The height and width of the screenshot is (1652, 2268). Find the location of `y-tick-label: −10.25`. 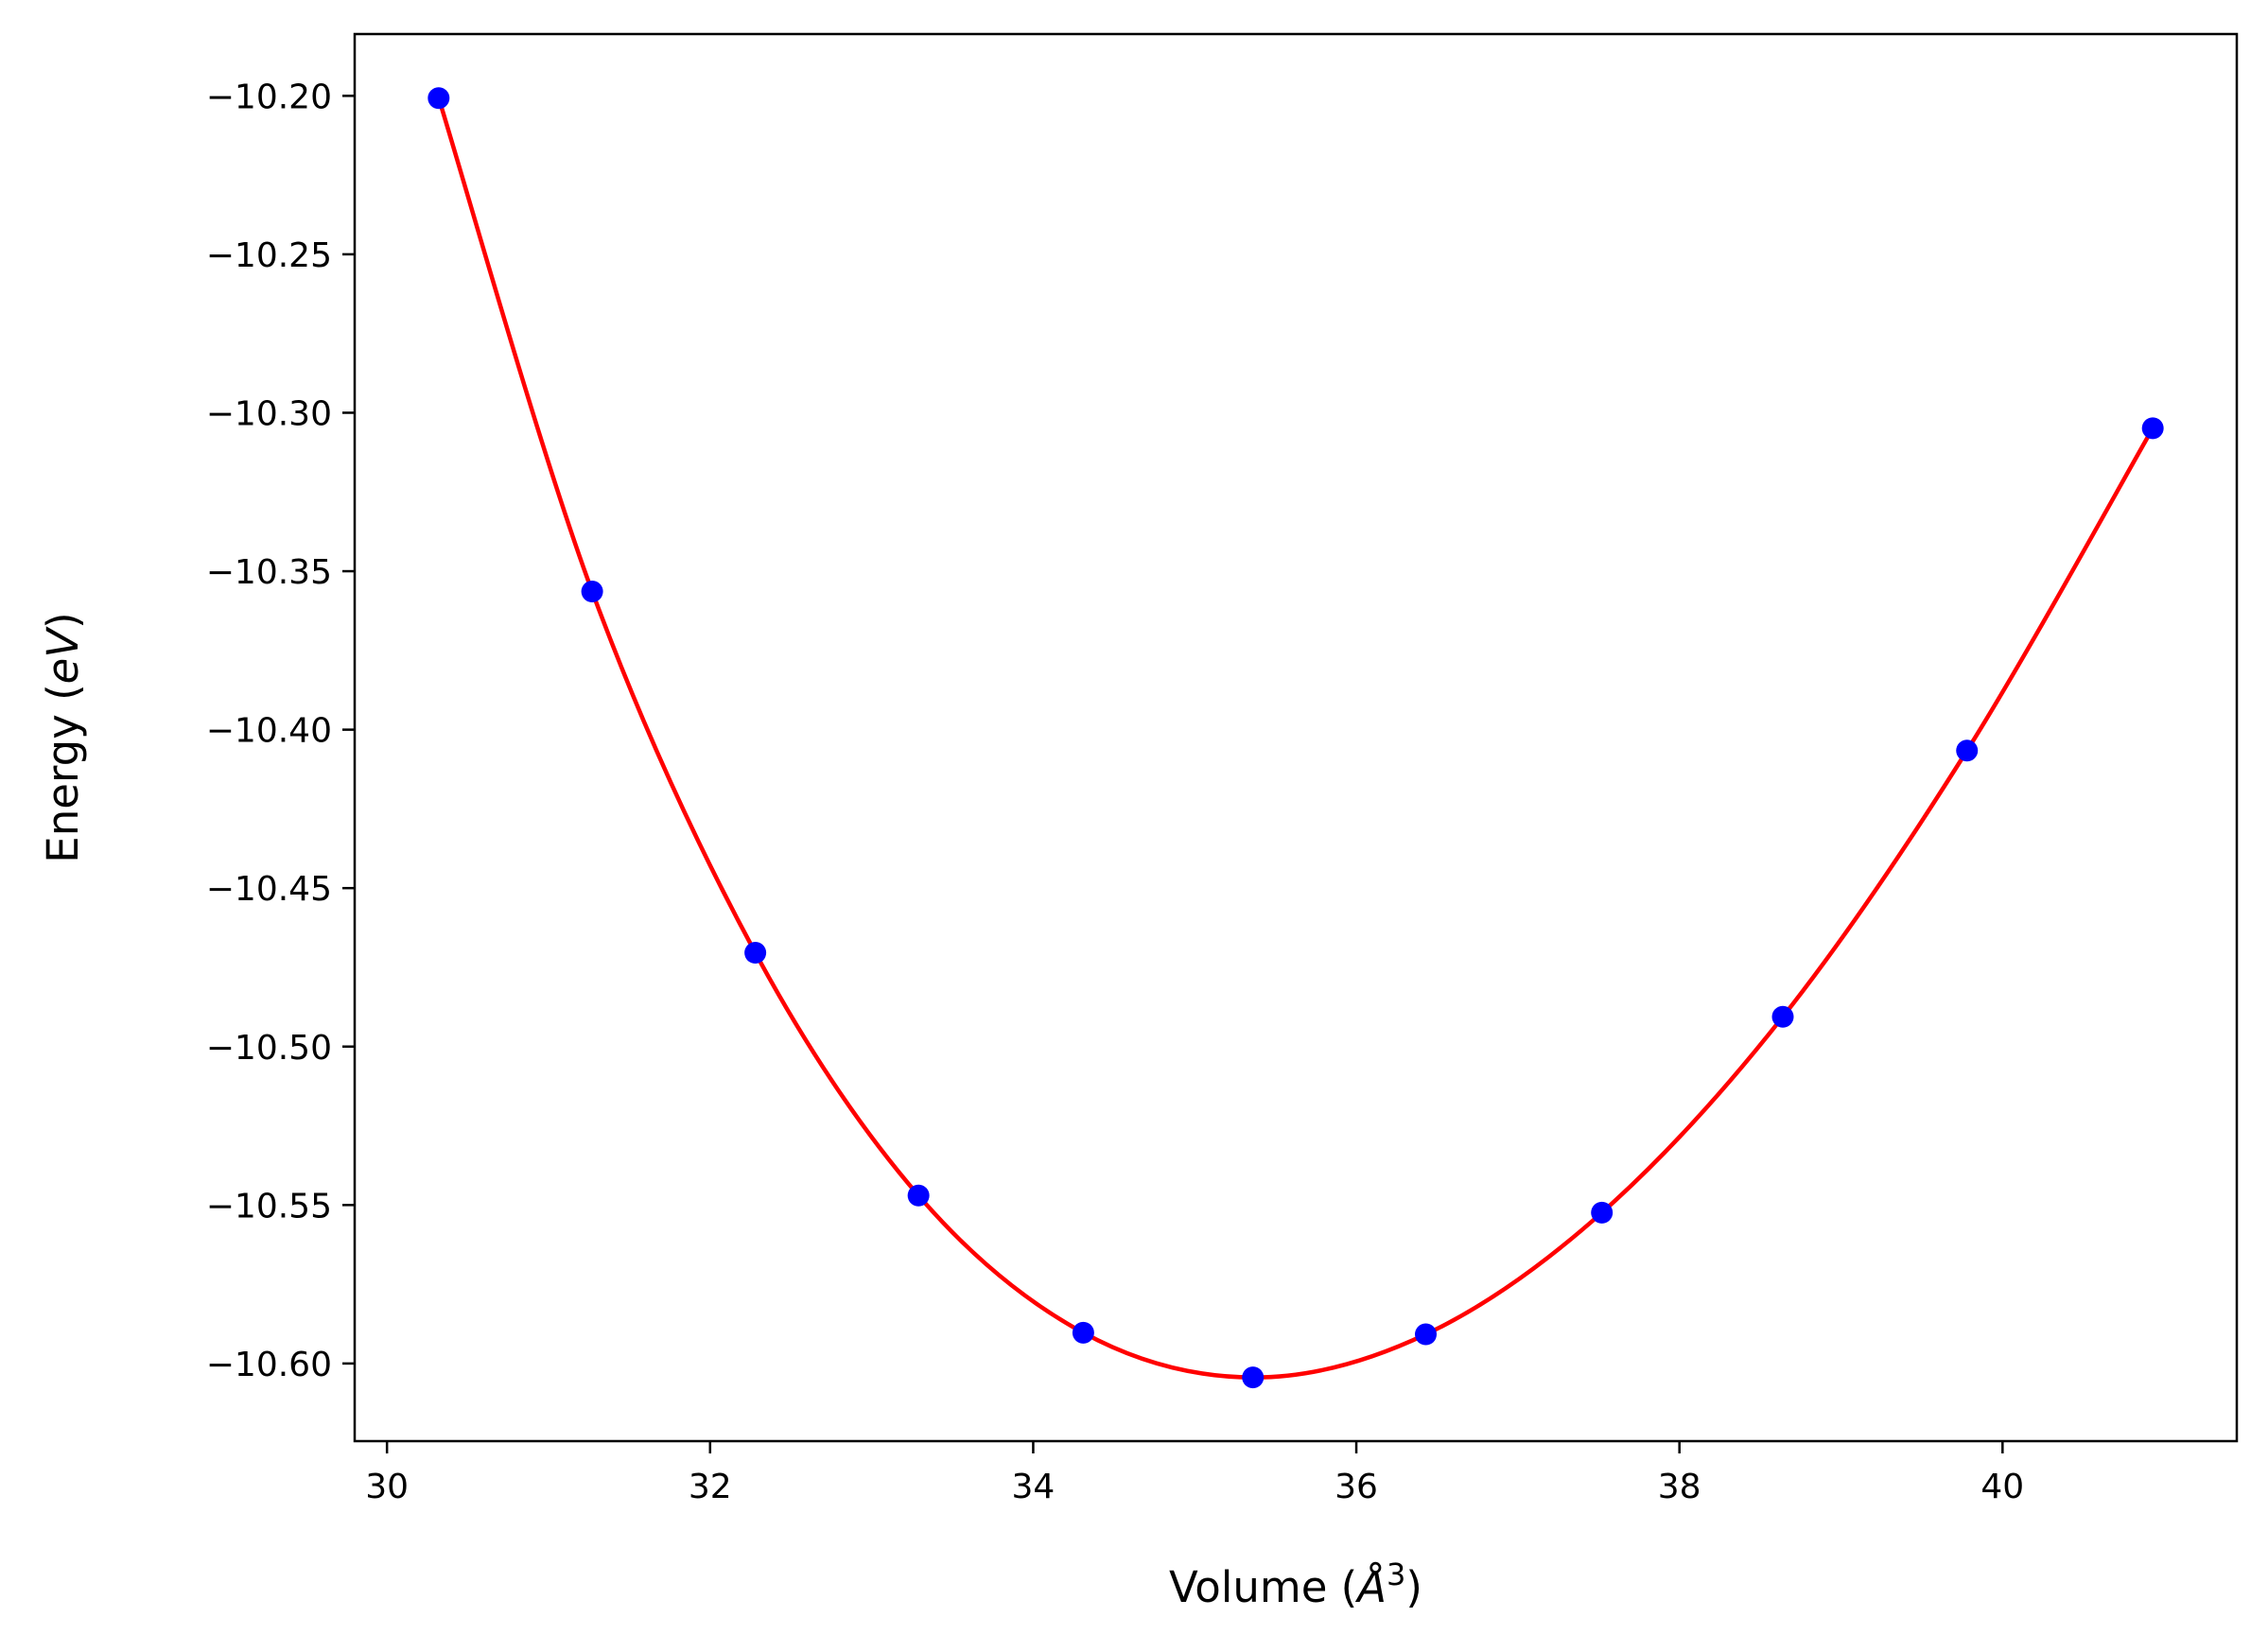

y-tick-label: −10.25 is located at coordinates (269, 256).